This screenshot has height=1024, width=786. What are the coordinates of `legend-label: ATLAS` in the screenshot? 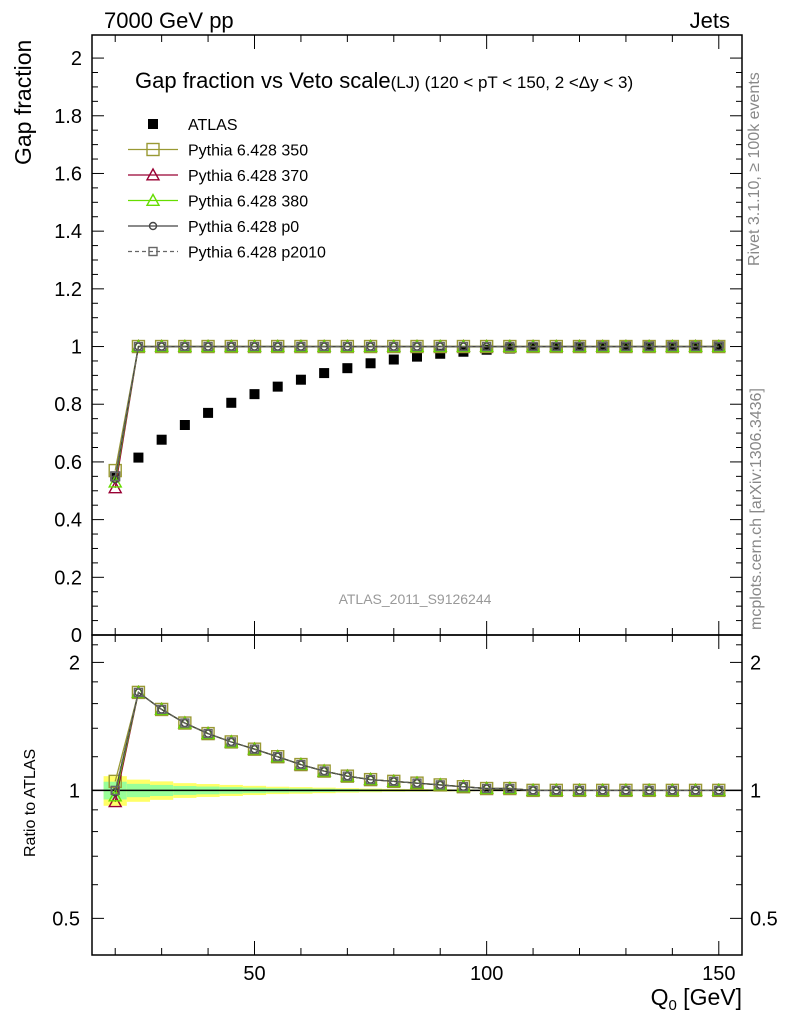 It's located at (213, 125).